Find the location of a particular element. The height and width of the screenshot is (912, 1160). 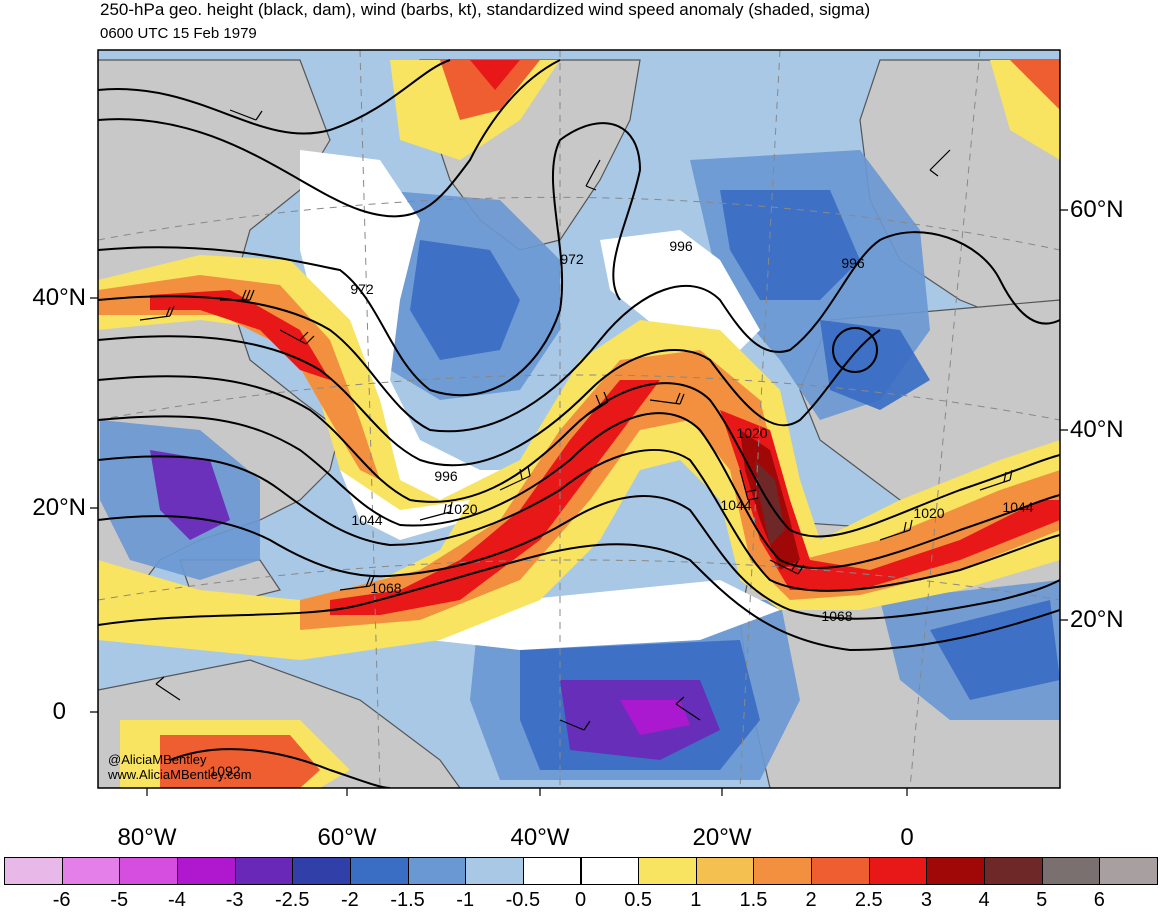

map-subtitle: 0600 UTC 15 Feb 1979 is located at coordinates (178, 33).